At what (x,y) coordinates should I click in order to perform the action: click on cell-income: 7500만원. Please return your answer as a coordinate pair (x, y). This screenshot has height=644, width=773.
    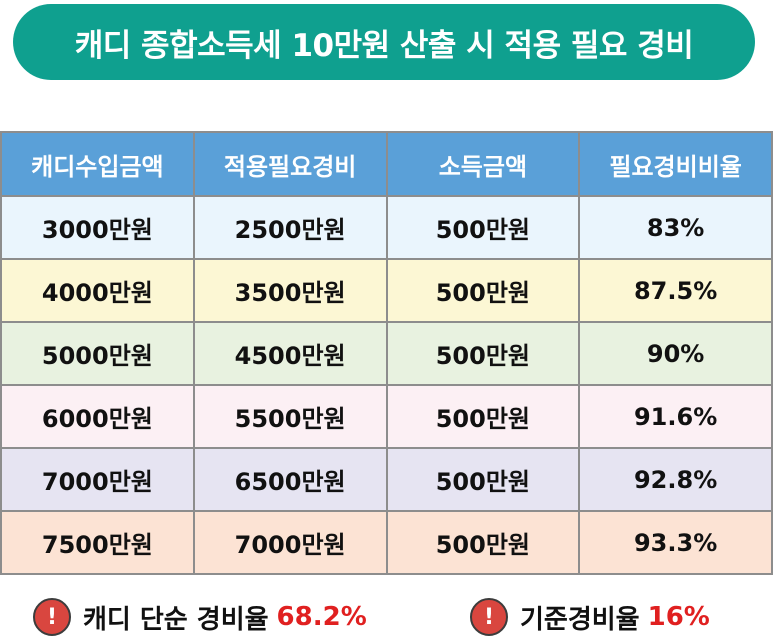
    Looking at the image, I should click on (97, 542).